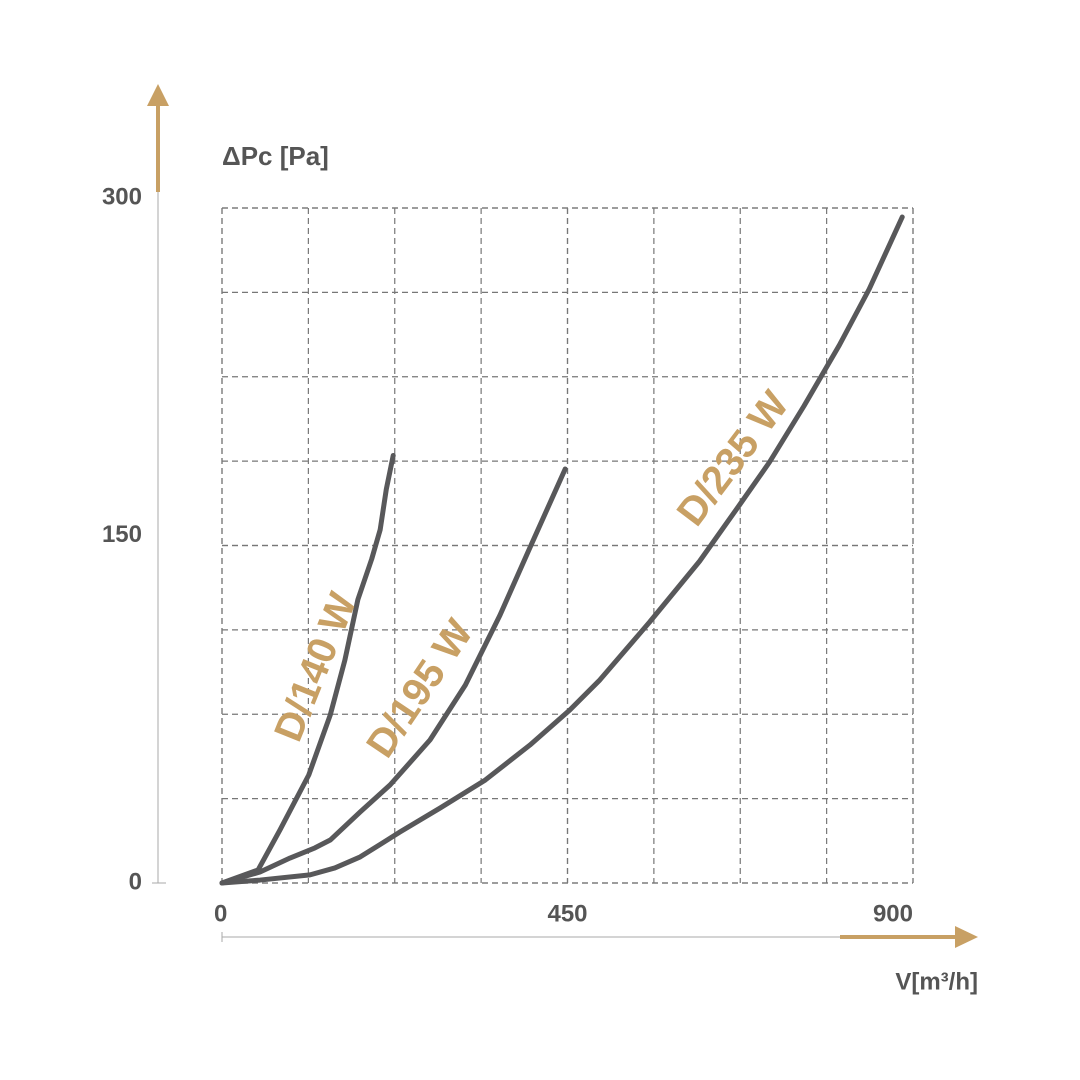 Image resolution: width=1080 pixels, height=1080 pixels. I want to click on x-axis-label: V[m³/h], so click(936, 981).